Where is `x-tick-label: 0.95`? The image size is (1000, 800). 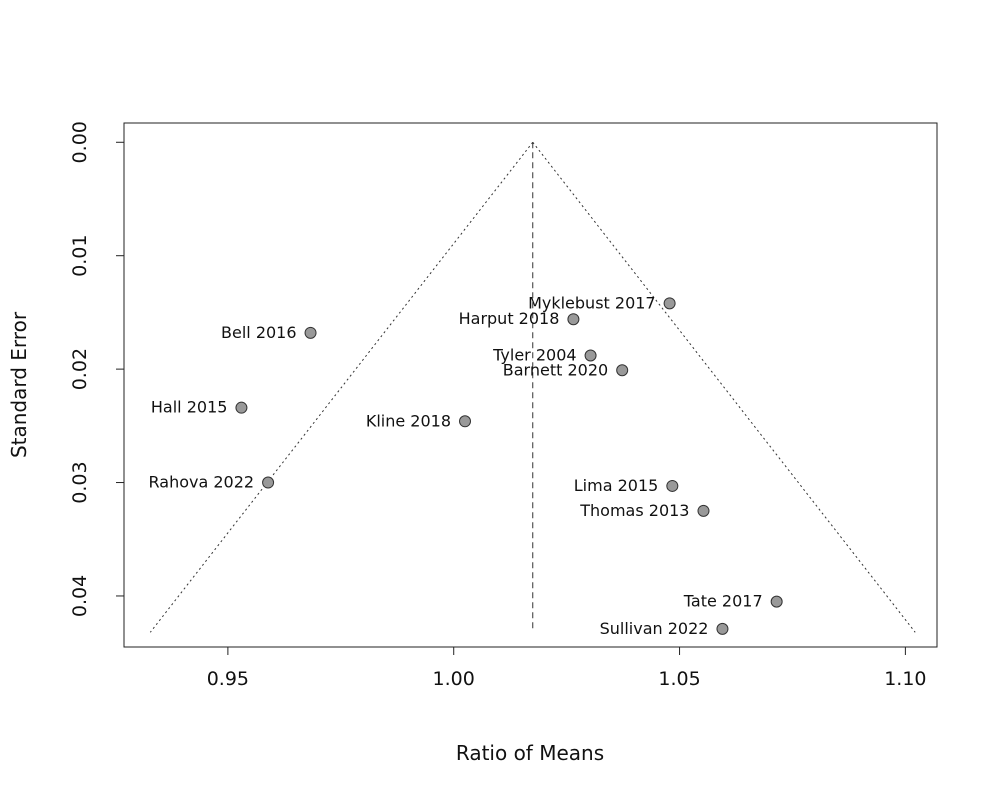
x-tick-label: 0.95 is located at coordinates (228, 679).